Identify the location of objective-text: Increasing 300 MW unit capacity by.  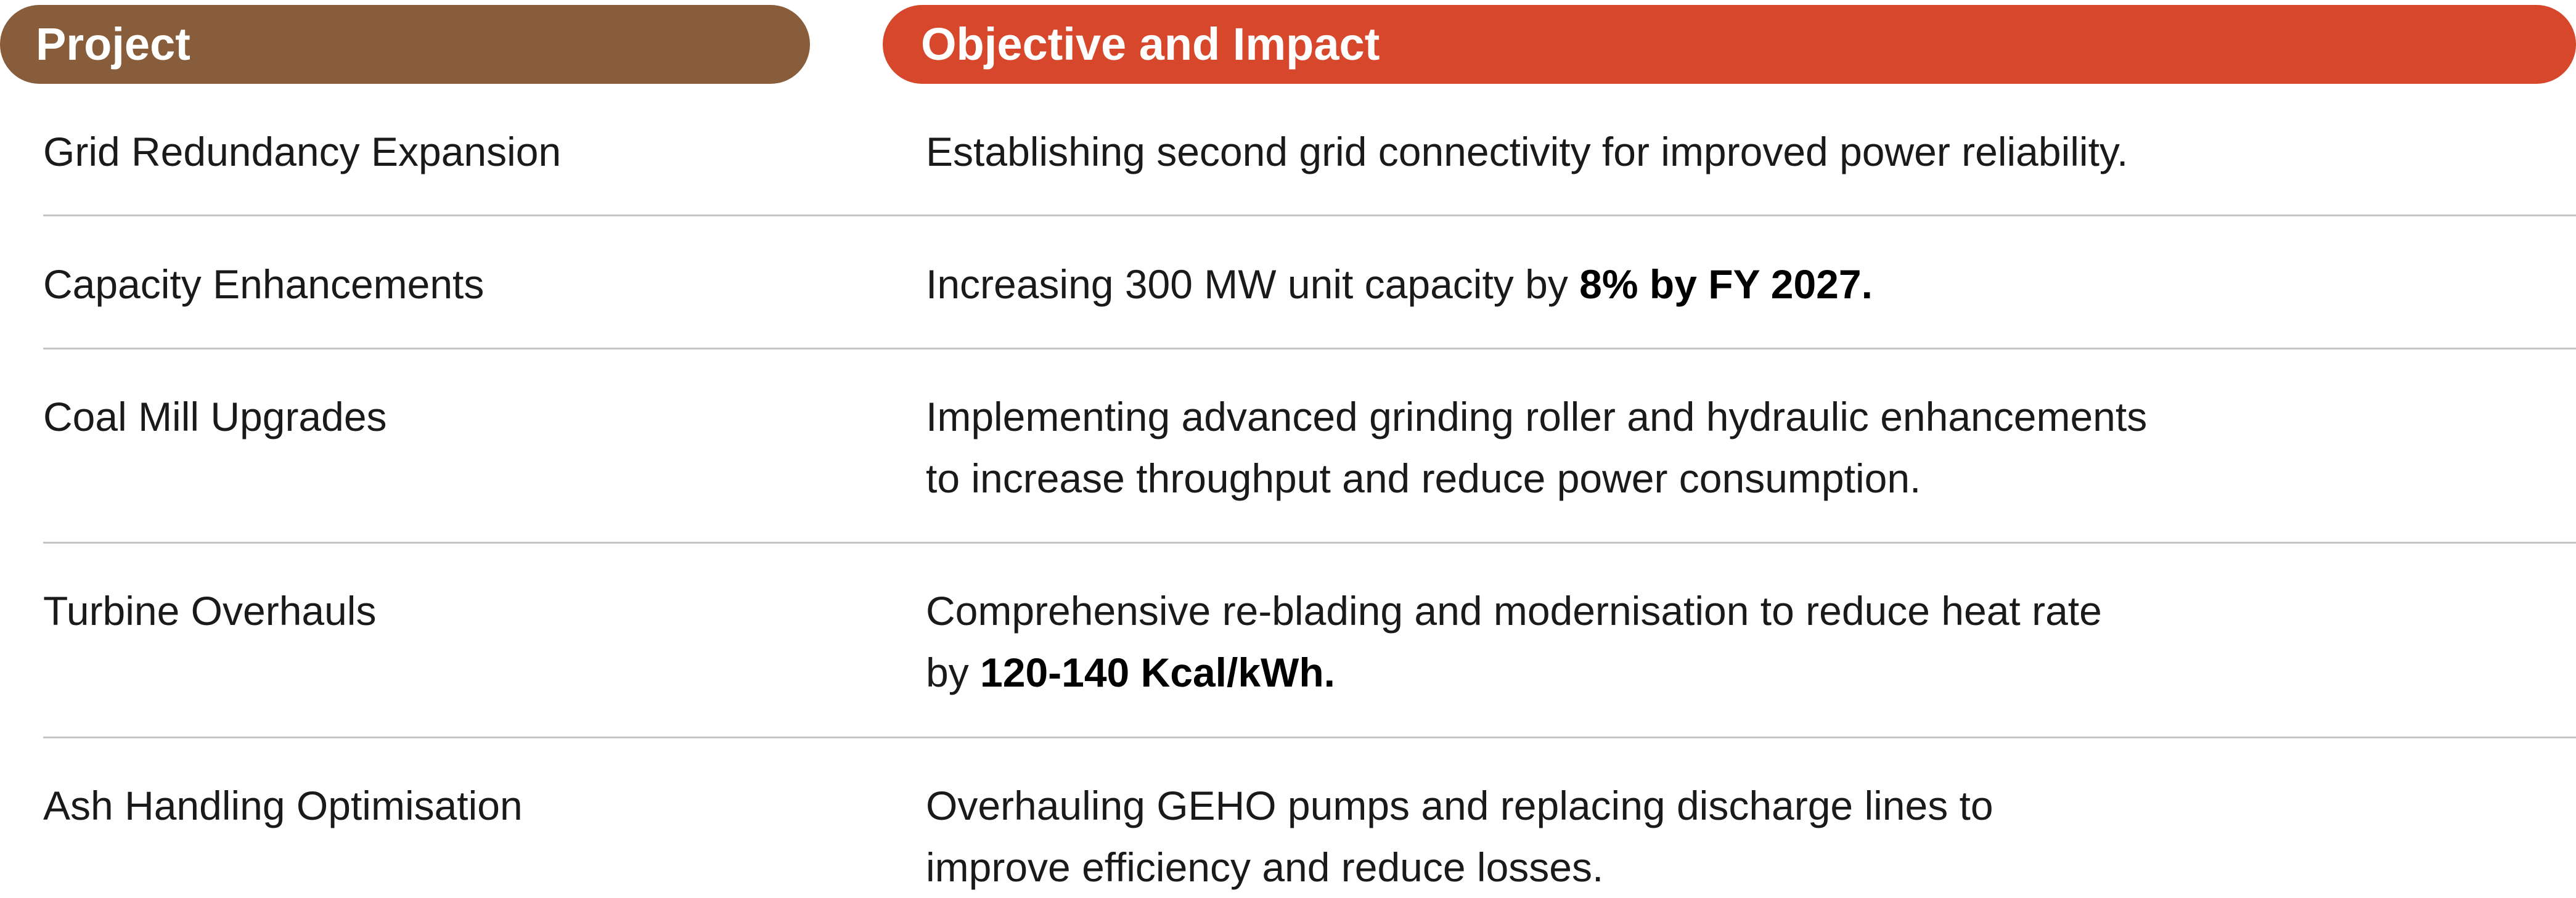
(1253, 284).